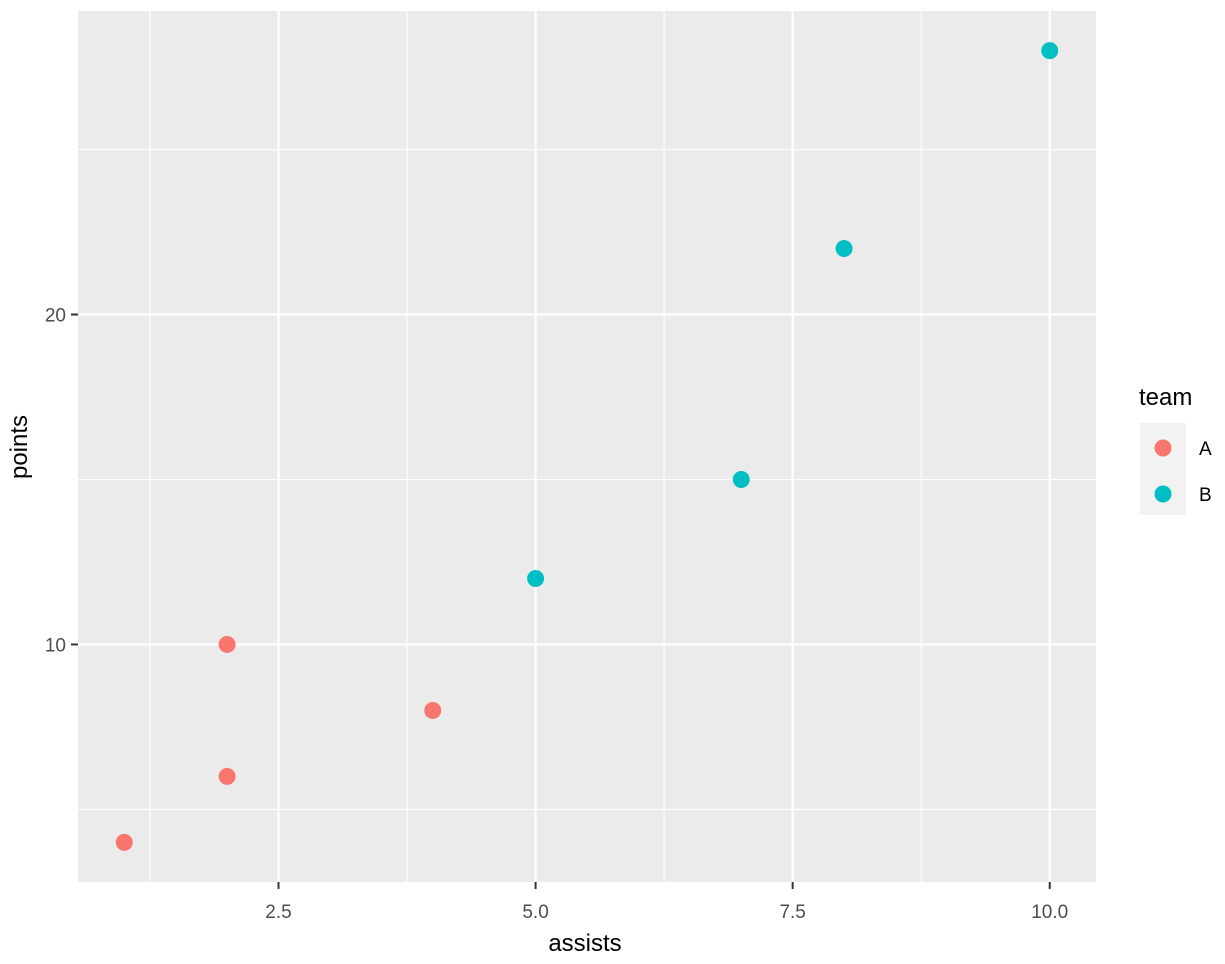 Image resolution: width=1225 pixels, height=964 pixels. I want to click on legend-label-b: B, so click(1205, 495).